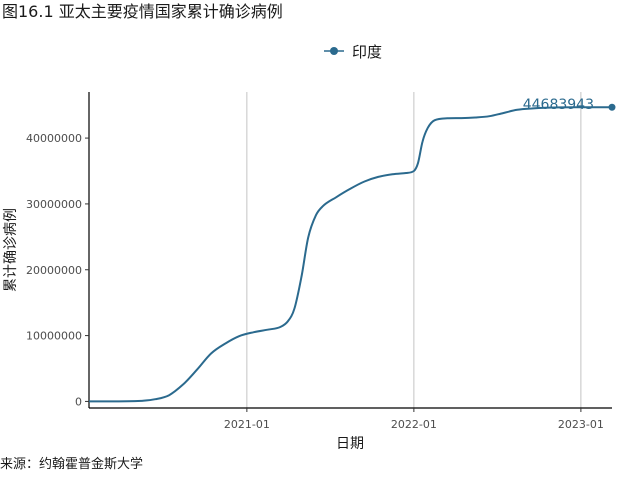 Image resolution: width=640 pixels, height=480 pixels. What do you see at coordinates (334, 51) in the screenshot?
I see `legend-point-marker` at bounding box center [334, 51].